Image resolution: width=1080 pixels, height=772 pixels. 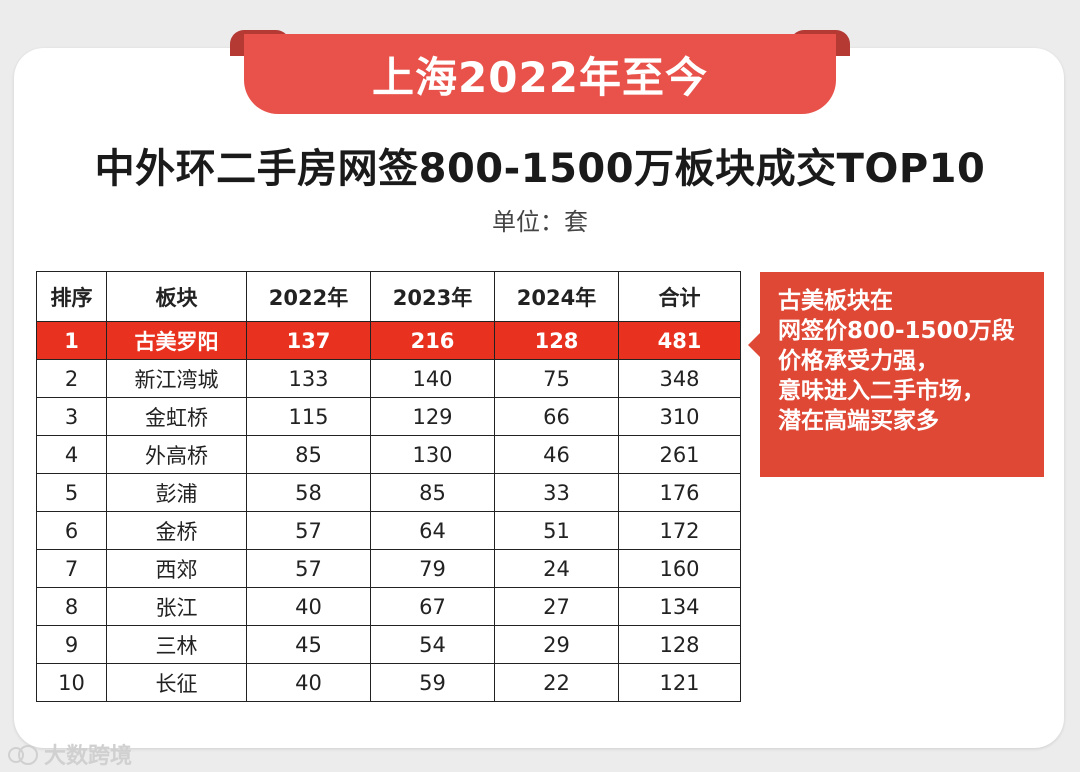 I want to click on title-banner: 上海2022年至今, so click(x=540, y=70).